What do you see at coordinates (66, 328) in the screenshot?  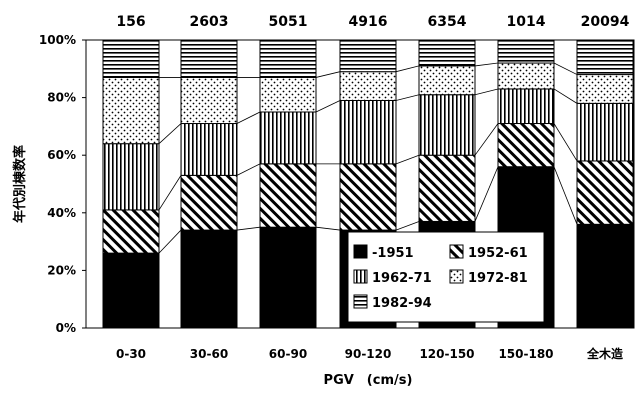 I see `y-tick-label: 0%` at bounding box center [66, 328].